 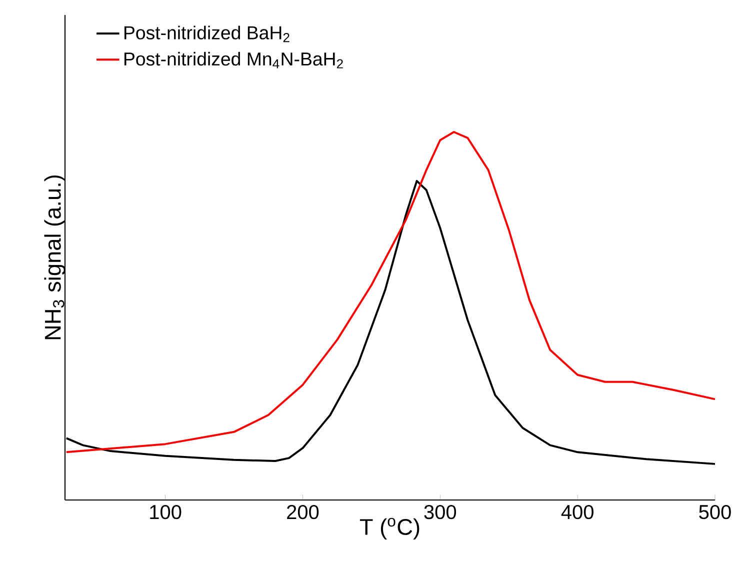 I want to click on legend-label: Post-nitridized BaH$_{2}$, so click(x=207, y=34).